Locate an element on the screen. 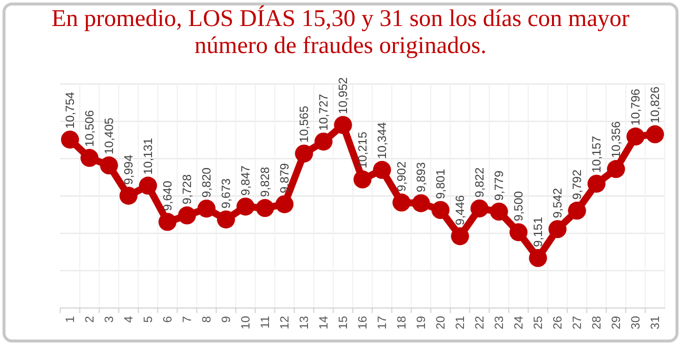  x-tick-label: 27 is located at coordinates (577, 323).